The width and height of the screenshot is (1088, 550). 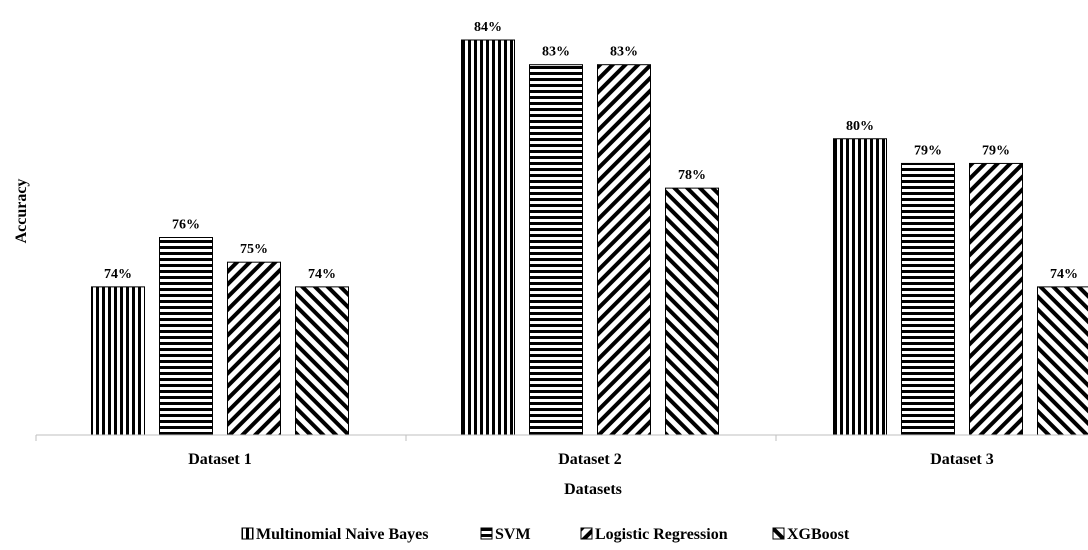 I want to click on value-label-3-1: 80%, so click(x=860, y=126).